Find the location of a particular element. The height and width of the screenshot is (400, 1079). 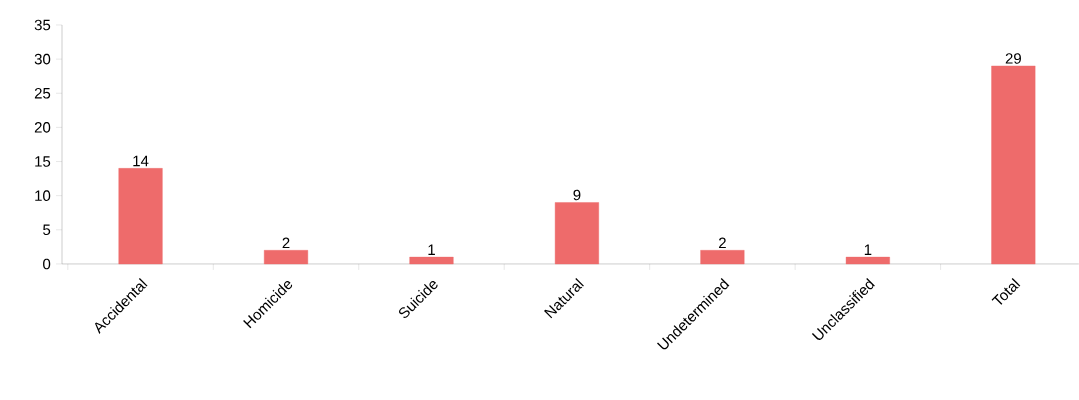

y-tick-label: 20 is located at coordinates (42, 127).